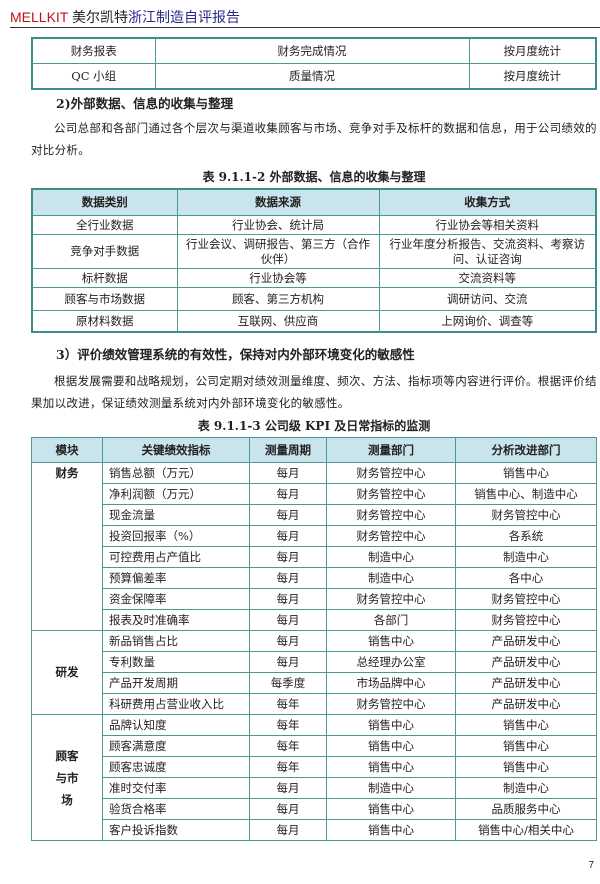 This screenshot has width=600, height=884. What do you see at coordinates (100, 17) in the screenshot?
I see `header-title-a: 美尔凯特` at bounding box center [100, 17].